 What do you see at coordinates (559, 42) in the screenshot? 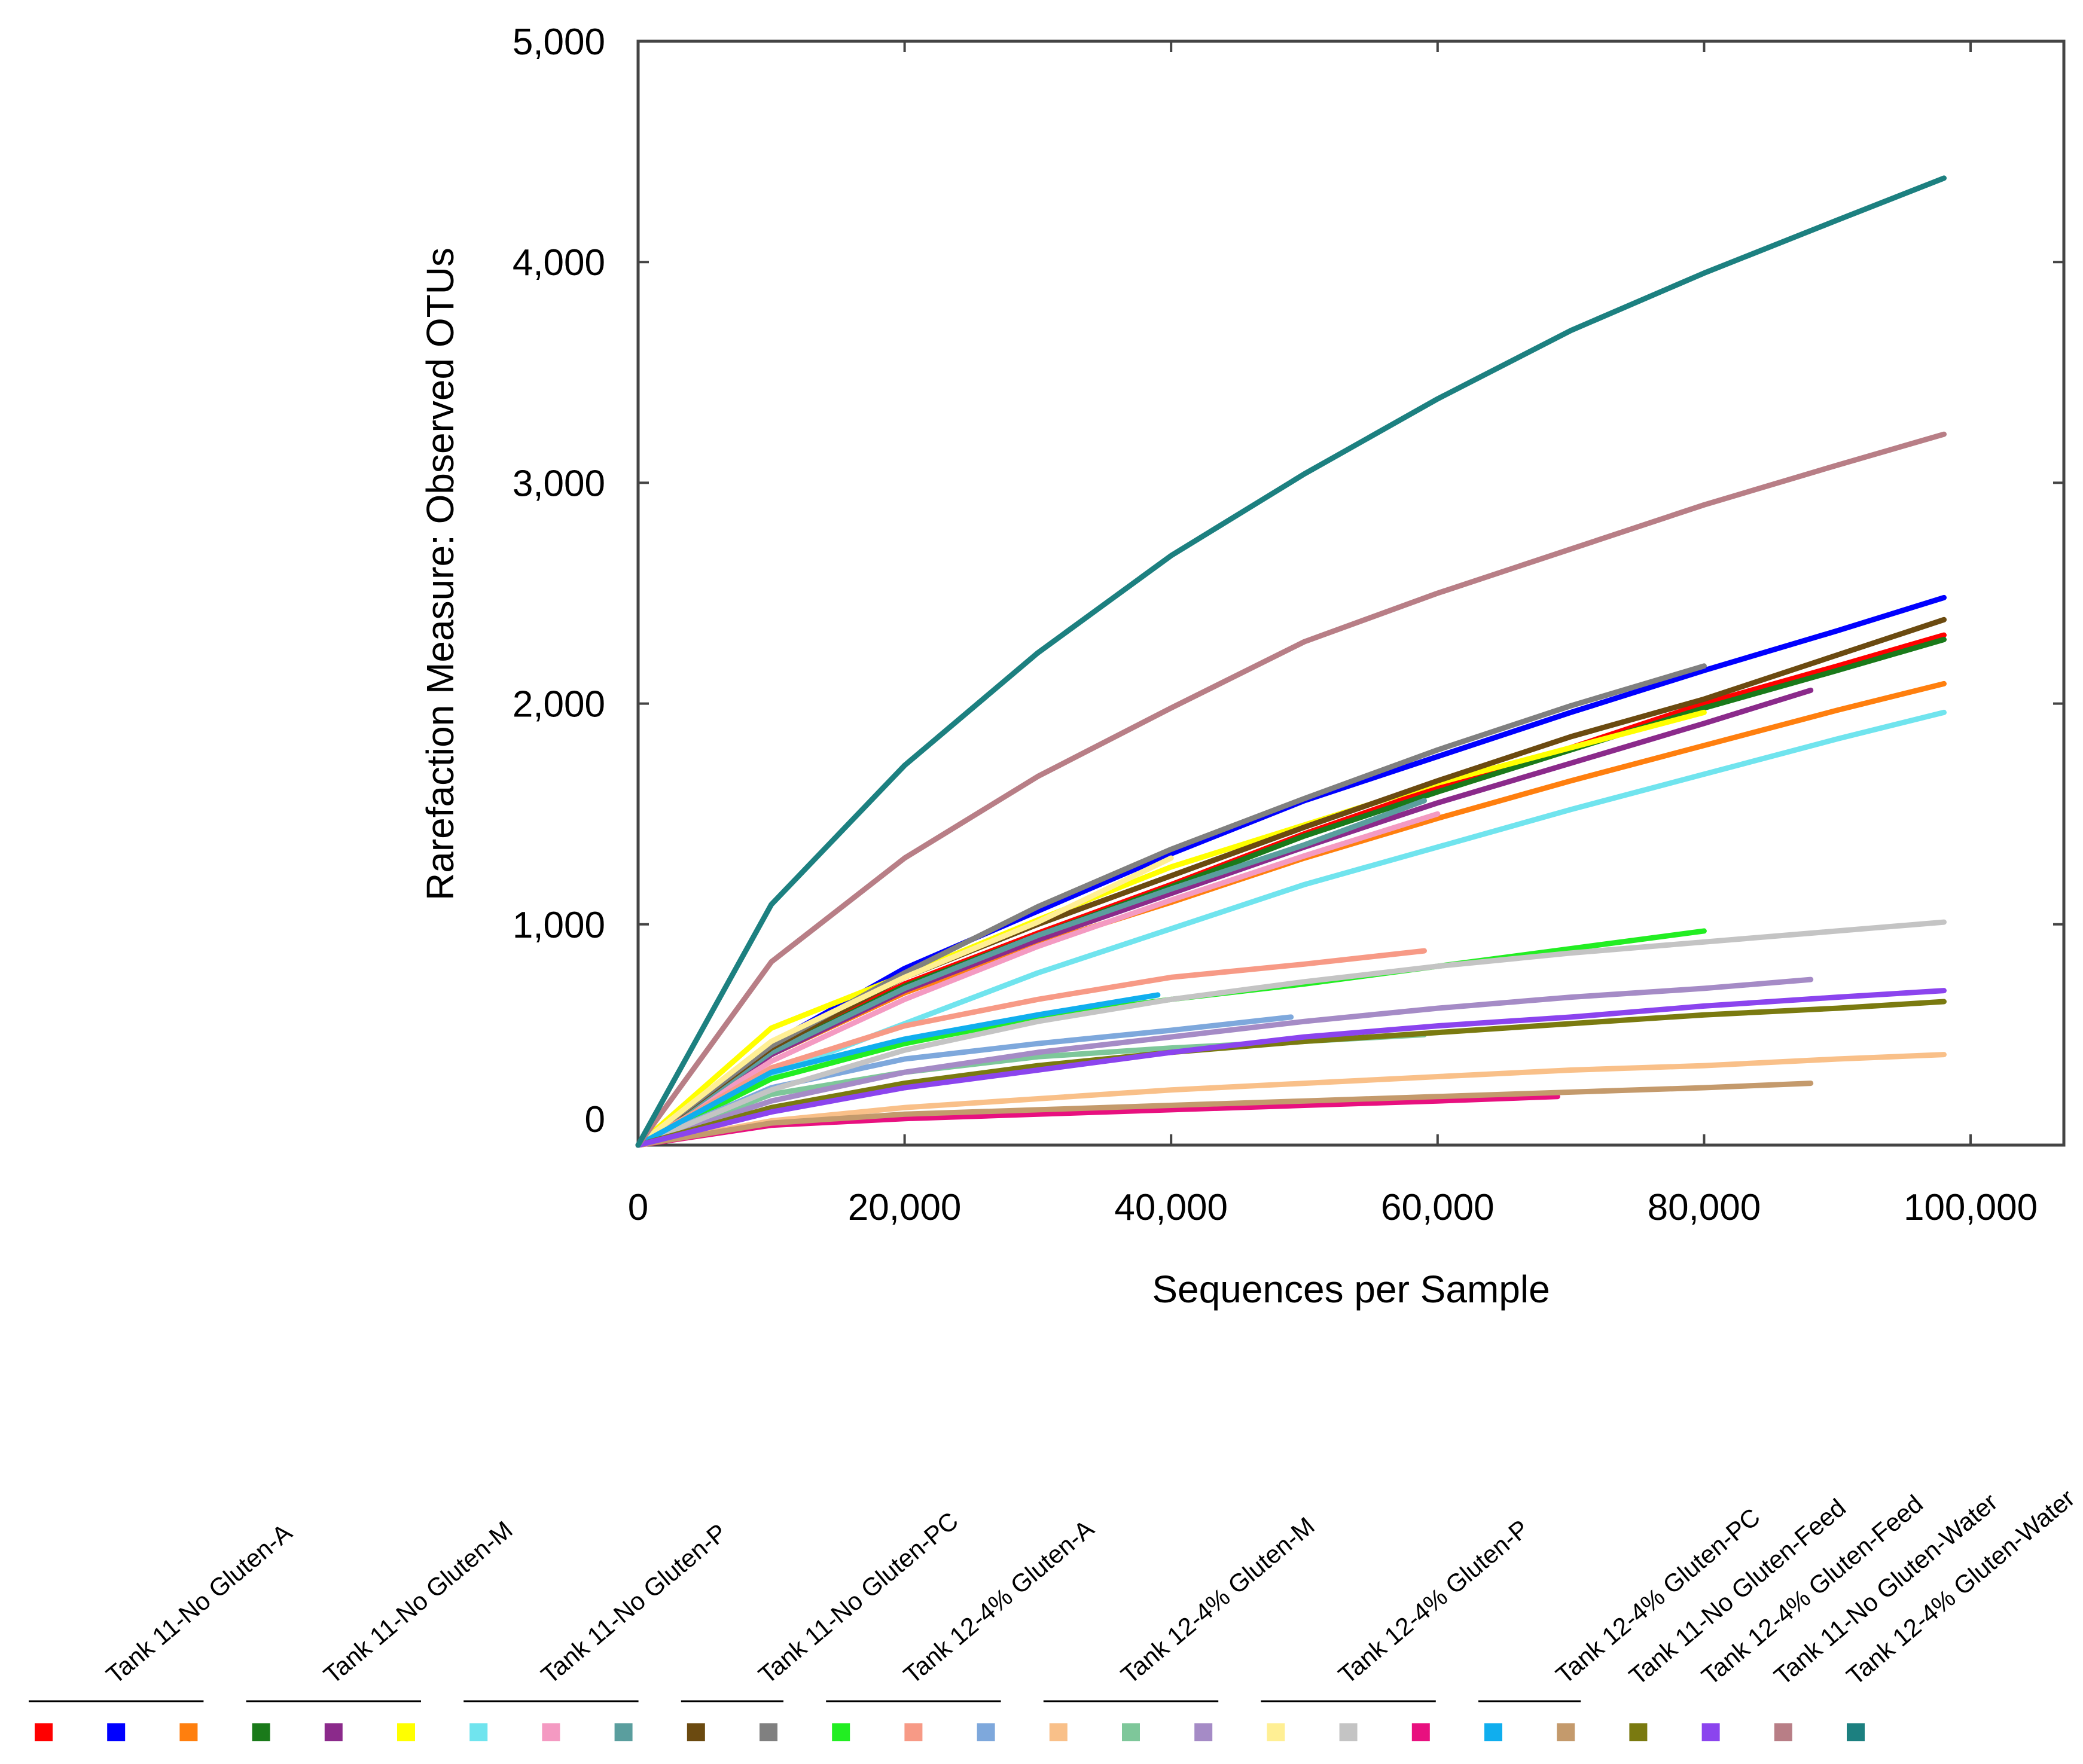
I see `y-tick-label: 5,000` at bounding box center [559, 42].